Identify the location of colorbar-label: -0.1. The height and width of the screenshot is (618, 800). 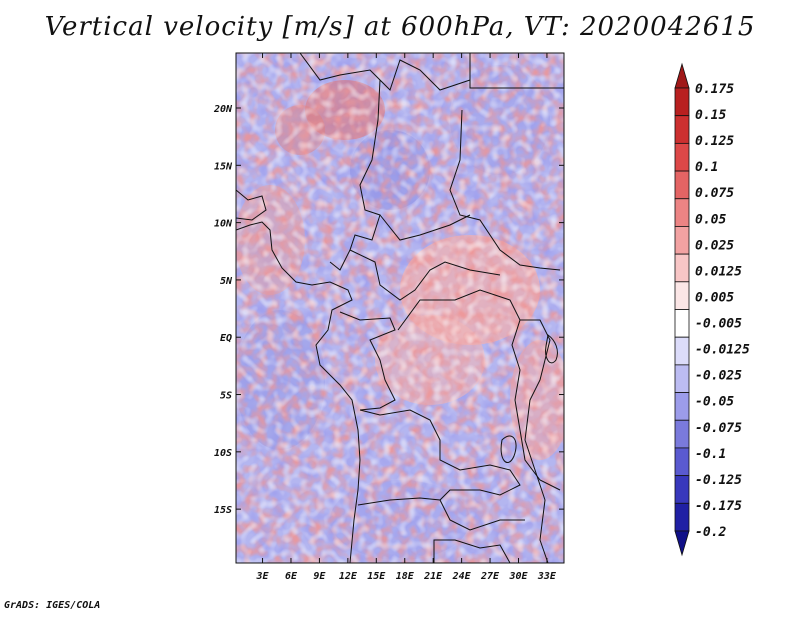
(710, 454).